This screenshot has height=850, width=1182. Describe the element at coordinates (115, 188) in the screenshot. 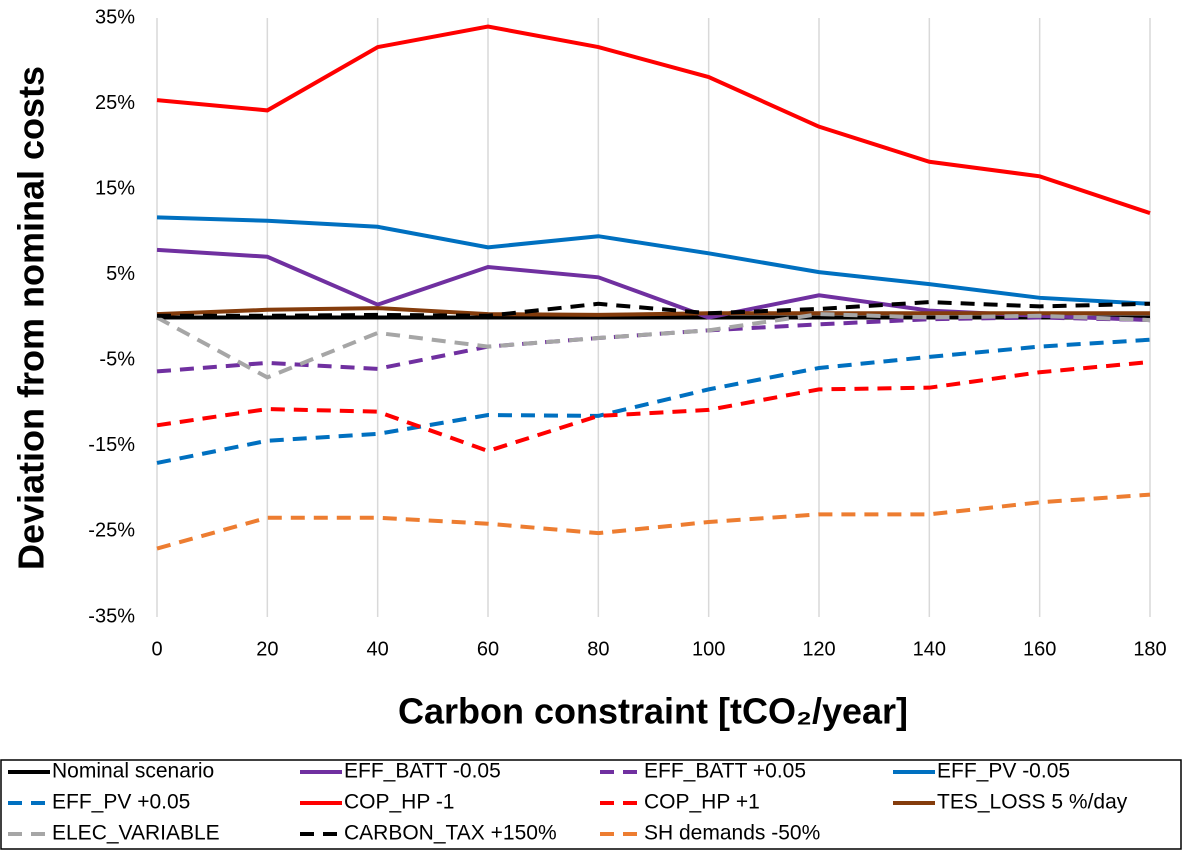

I see `y-tick-label: 15%` at that location.